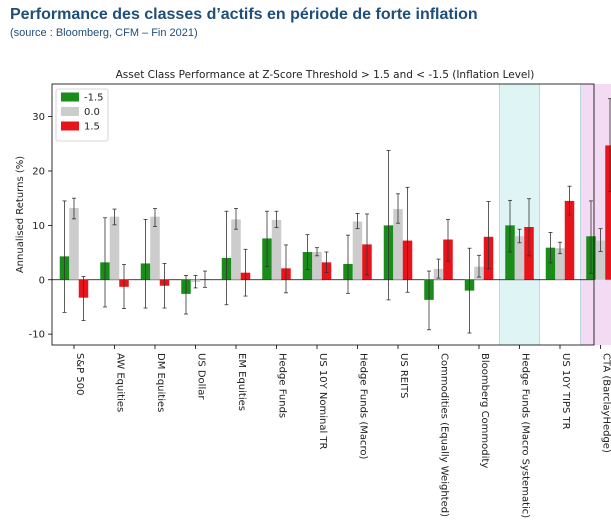 The image size is (611, 521). Describe the element at coordinates (20, 214) in the screenshot. I see `y-axis-label: Annualised Returns (%)` at that location.